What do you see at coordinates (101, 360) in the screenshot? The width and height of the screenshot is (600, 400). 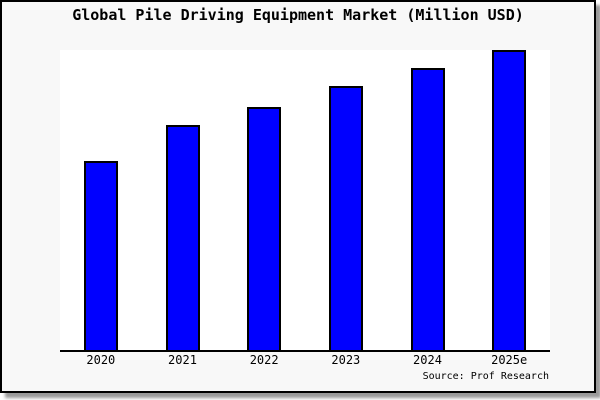 I see `x-tick-label-2020: 2020` at bounding box center [101, 360].